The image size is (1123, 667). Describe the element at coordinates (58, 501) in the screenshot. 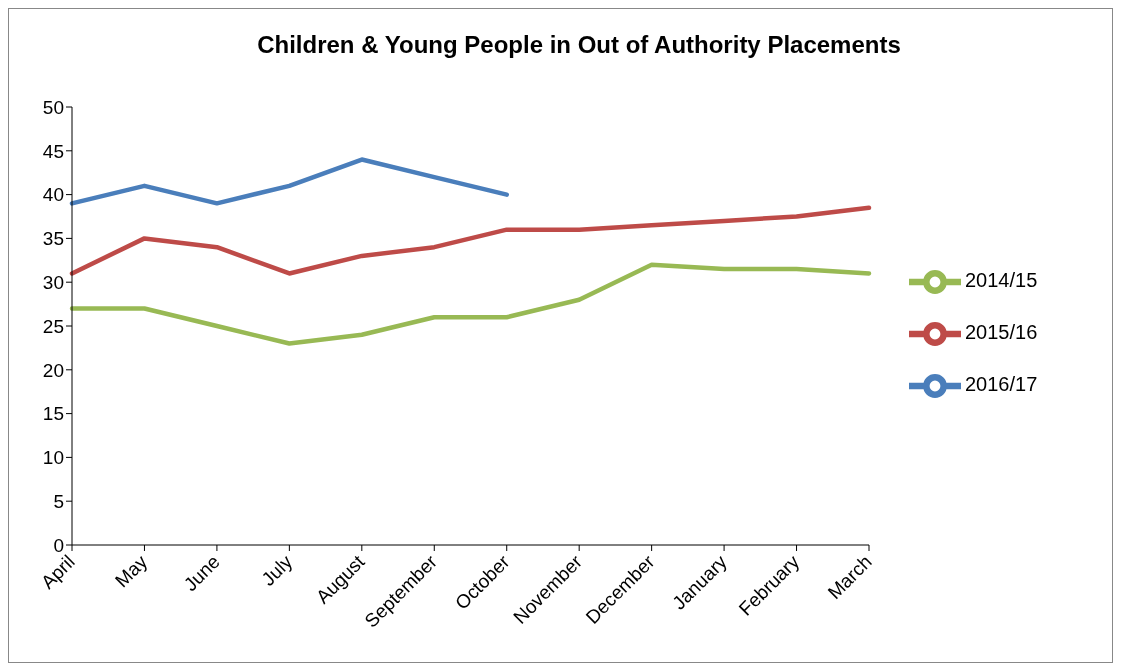

I see `y-tick-label: 5` at that location.